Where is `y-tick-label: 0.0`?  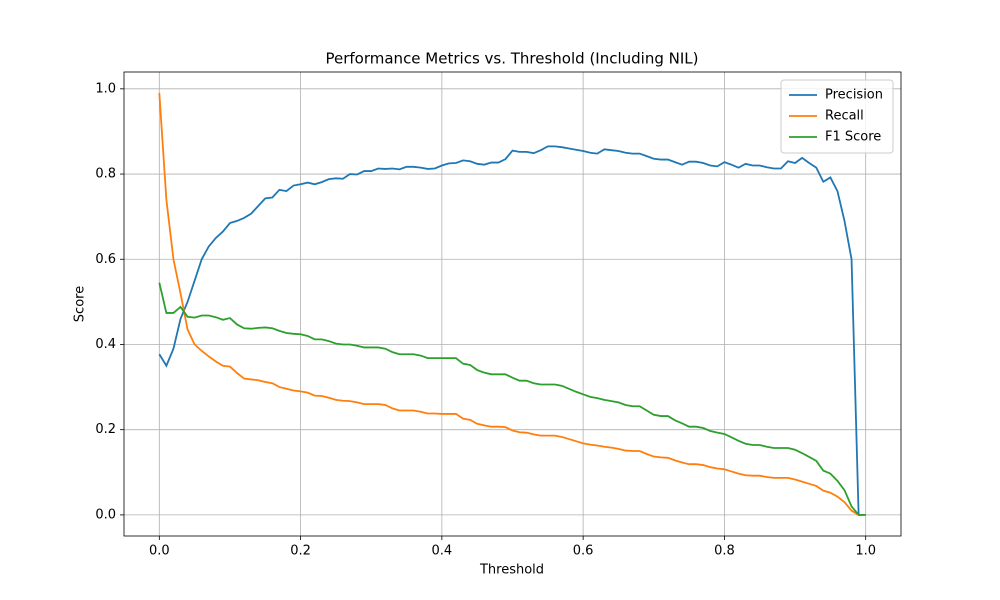 y-tick-label: 0.0 is located at coordinates (105, 514).